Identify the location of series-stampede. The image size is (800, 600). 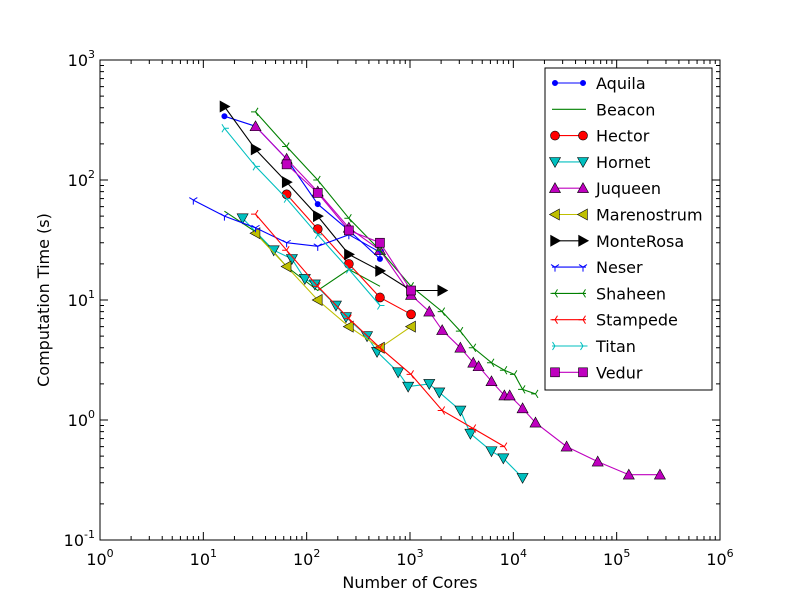
(379, 330).